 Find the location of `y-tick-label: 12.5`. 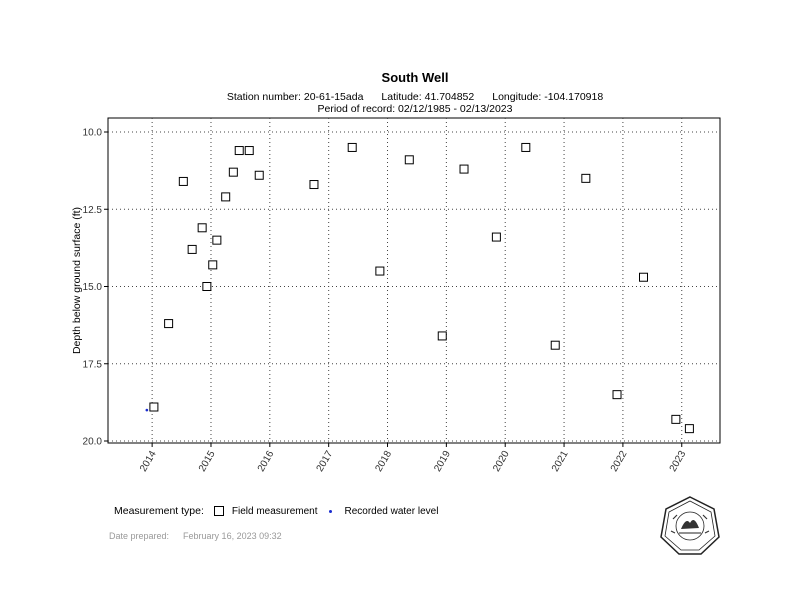

y-tick-label: 12.5 is located at coordinates (93, 210).